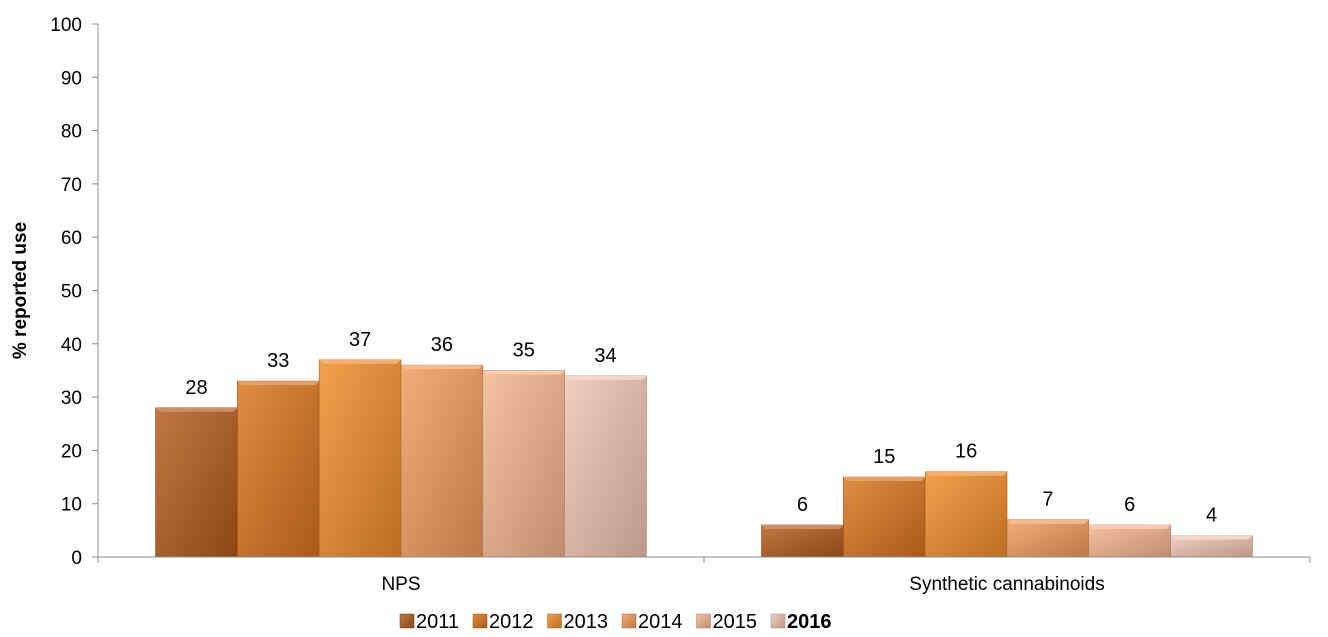  What do you see at coordinates (400, 584) in the screenshot?
I see `category-label: NPS` at bounding box center [400, 584].